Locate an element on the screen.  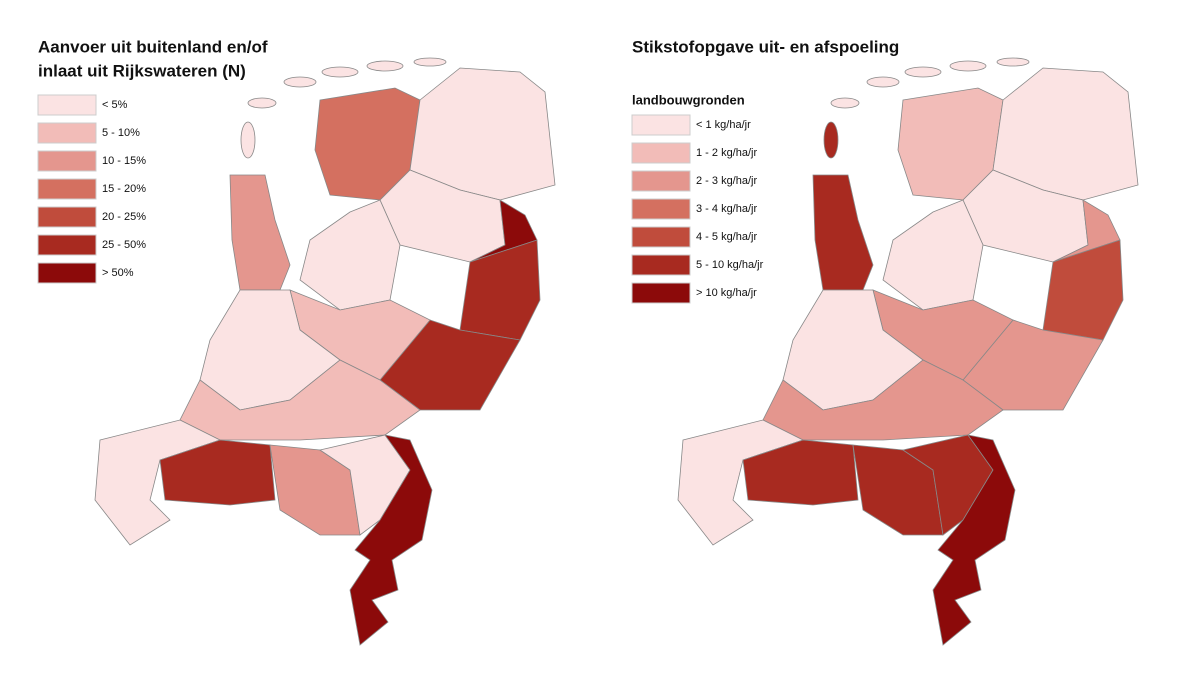
legend-label: 4 - 5 kg/ha/jr is located at coordinates (726, 237).